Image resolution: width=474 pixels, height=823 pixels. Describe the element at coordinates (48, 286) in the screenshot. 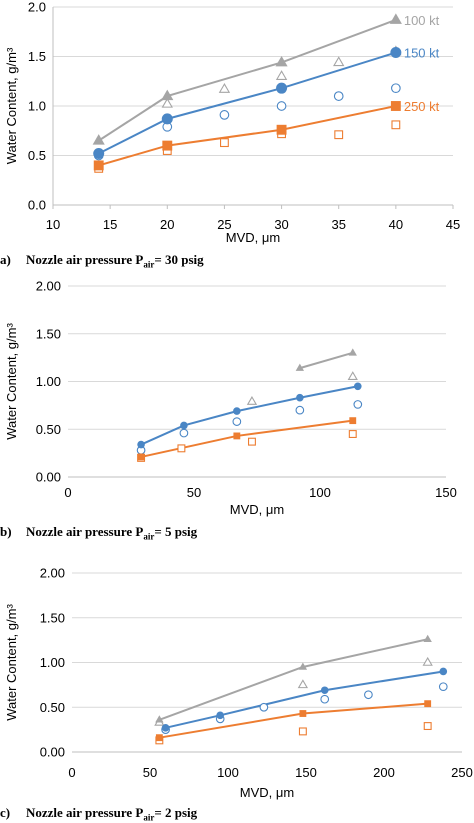

I see `chart-b-y-tick-label: 2.00` at that location.